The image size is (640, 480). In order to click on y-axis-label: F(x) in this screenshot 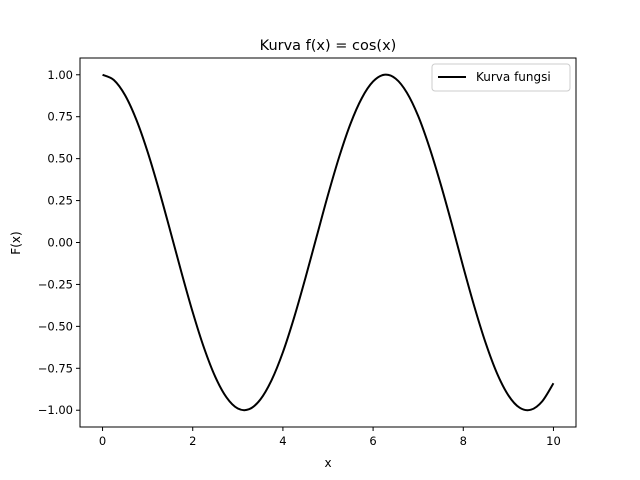, I will do `click(16, 242)`.